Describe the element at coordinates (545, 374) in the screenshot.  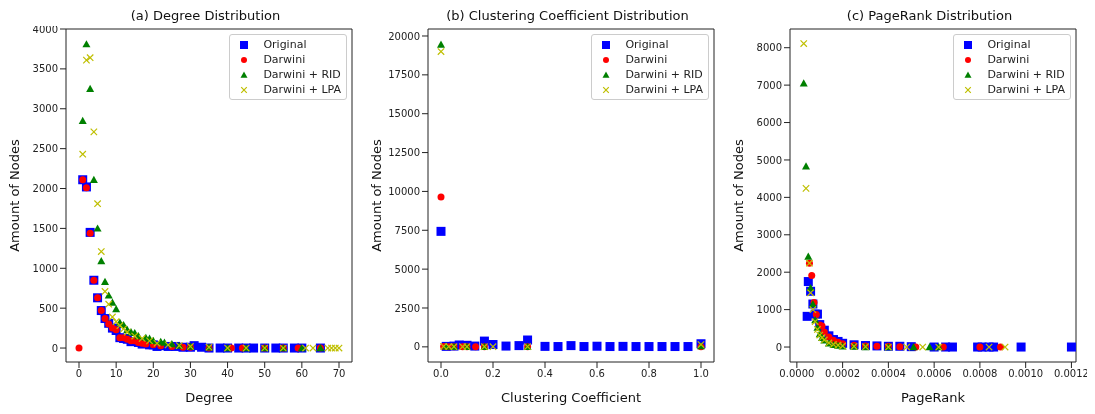
I see `x-tick-label: 0.4` at that location.